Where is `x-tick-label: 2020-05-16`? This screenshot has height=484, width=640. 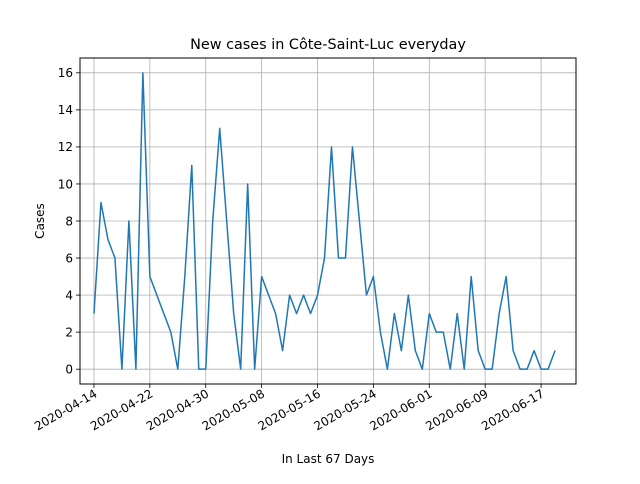
x-tick-label: 2020-05-16 is located at coordinates (289, 409).